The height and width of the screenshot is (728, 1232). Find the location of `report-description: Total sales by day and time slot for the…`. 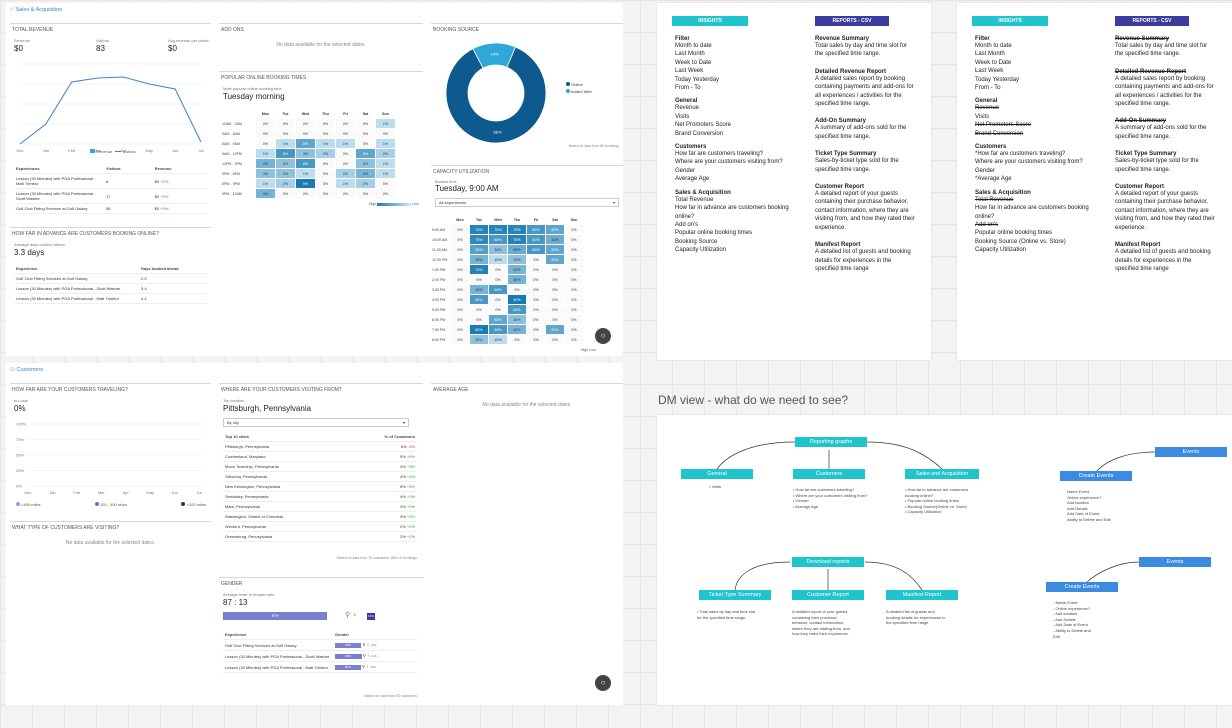

report-description: Total sales by day and time slot for the… is located at coordinates (861, 50).